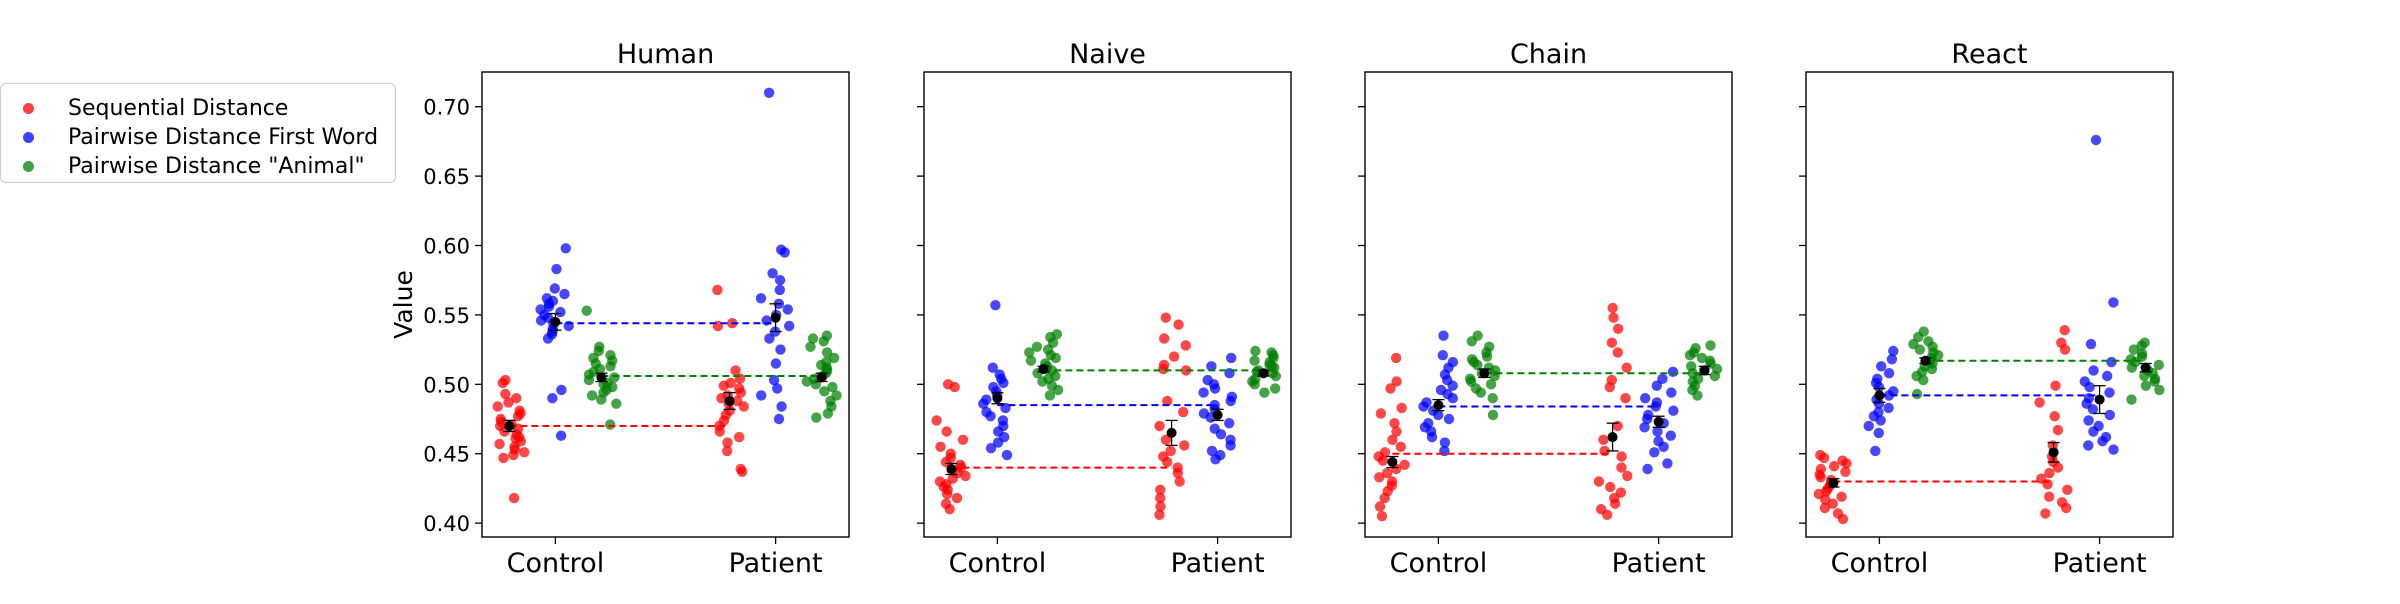 Image resolution: width=2400 pixels, height=604 pixels. I want to click on panel-title: React, so click(1989, 54).